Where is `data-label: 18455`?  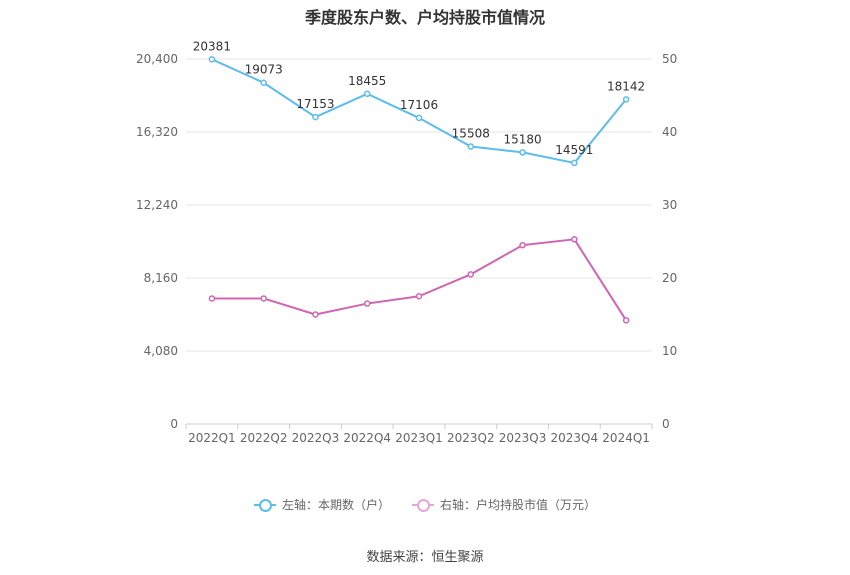
data-label: 18455 is located at coordinates (367, 81).